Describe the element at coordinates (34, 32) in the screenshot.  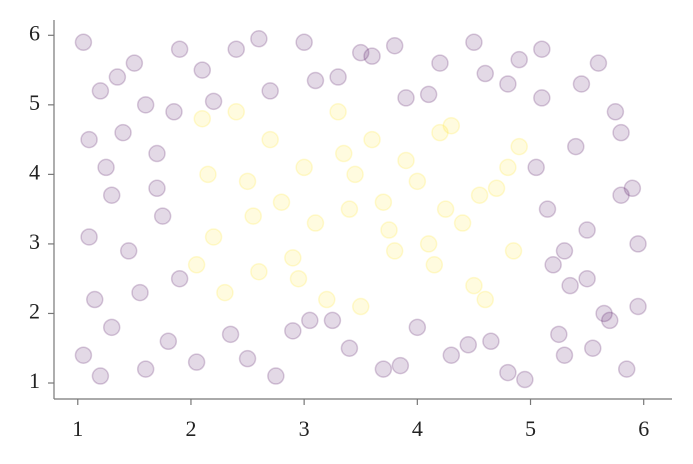
I see `y-tick-label: 6` at that location.